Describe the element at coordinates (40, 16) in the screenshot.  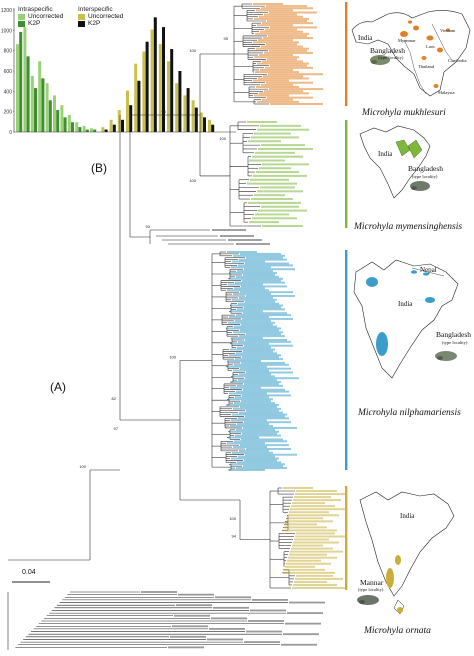
I see `legend-intra-uncorrected: Uncorrected` at that location.